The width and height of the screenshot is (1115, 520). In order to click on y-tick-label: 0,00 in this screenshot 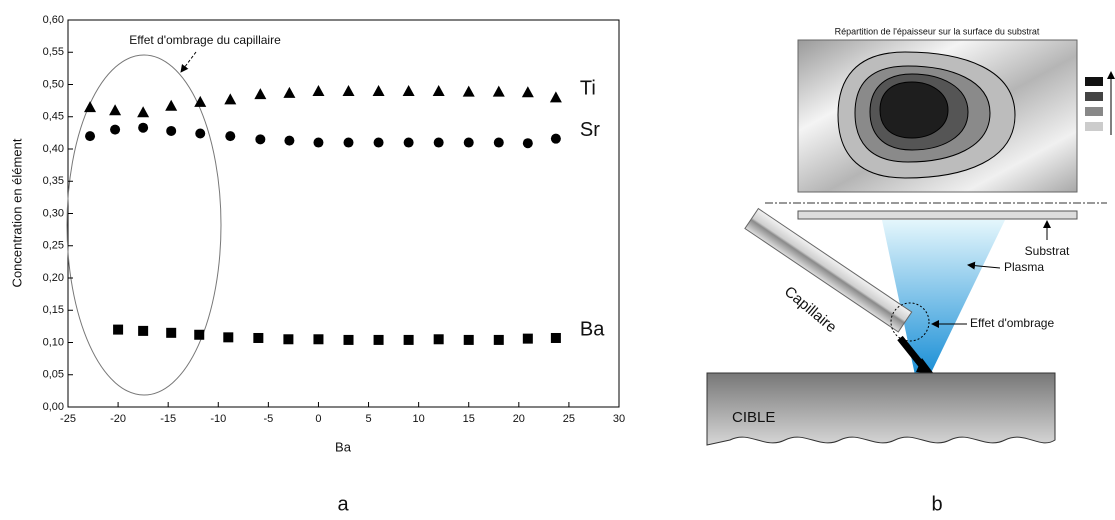, I will do `click(53, 407)`.